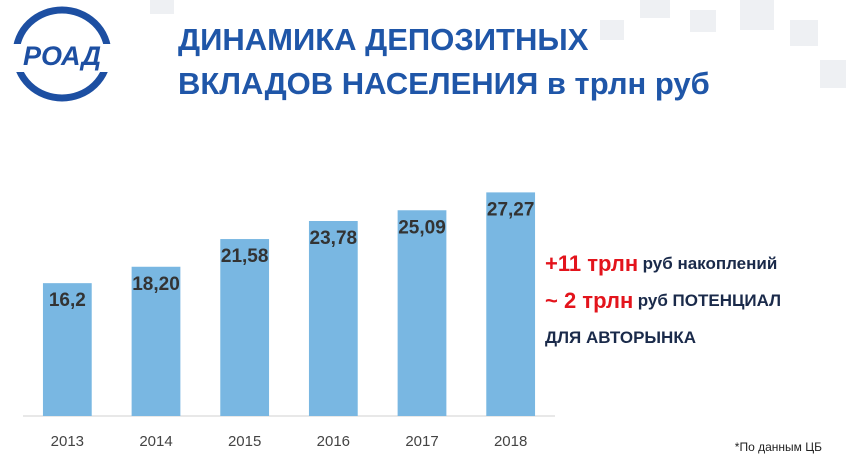 This screenshot has height=462, width=850. What do you see at coordinates (67, 300) in the screenshot?
I see `value-label: 16,2` at bounding box center [67, 300].